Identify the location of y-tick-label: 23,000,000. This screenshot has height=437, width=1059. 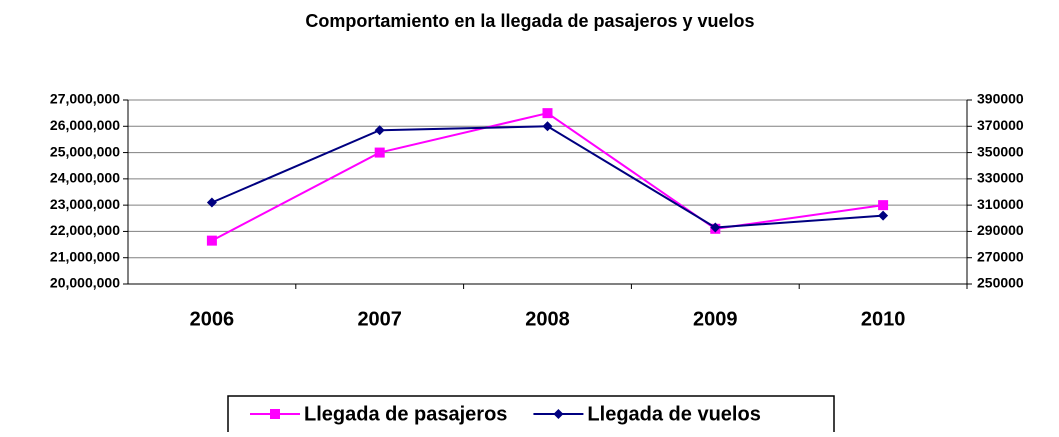
(85, 204).